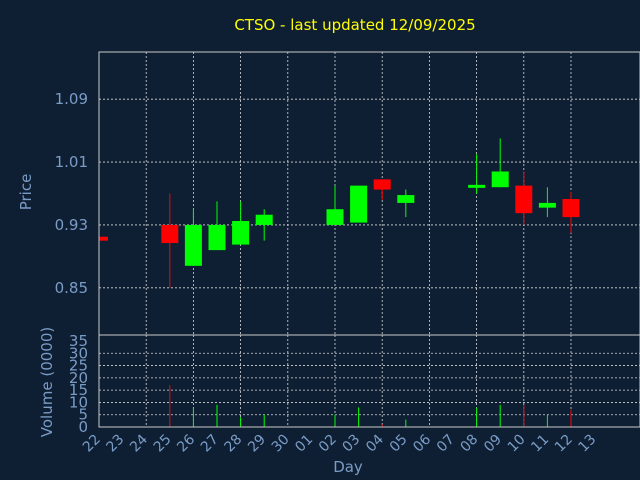 The height and width of the screenshot is (480, 640). What do you see at coordinates (83, 427) in the screenshot?
I see `volume-tick-label: 0` at bounding box center [83, 427].